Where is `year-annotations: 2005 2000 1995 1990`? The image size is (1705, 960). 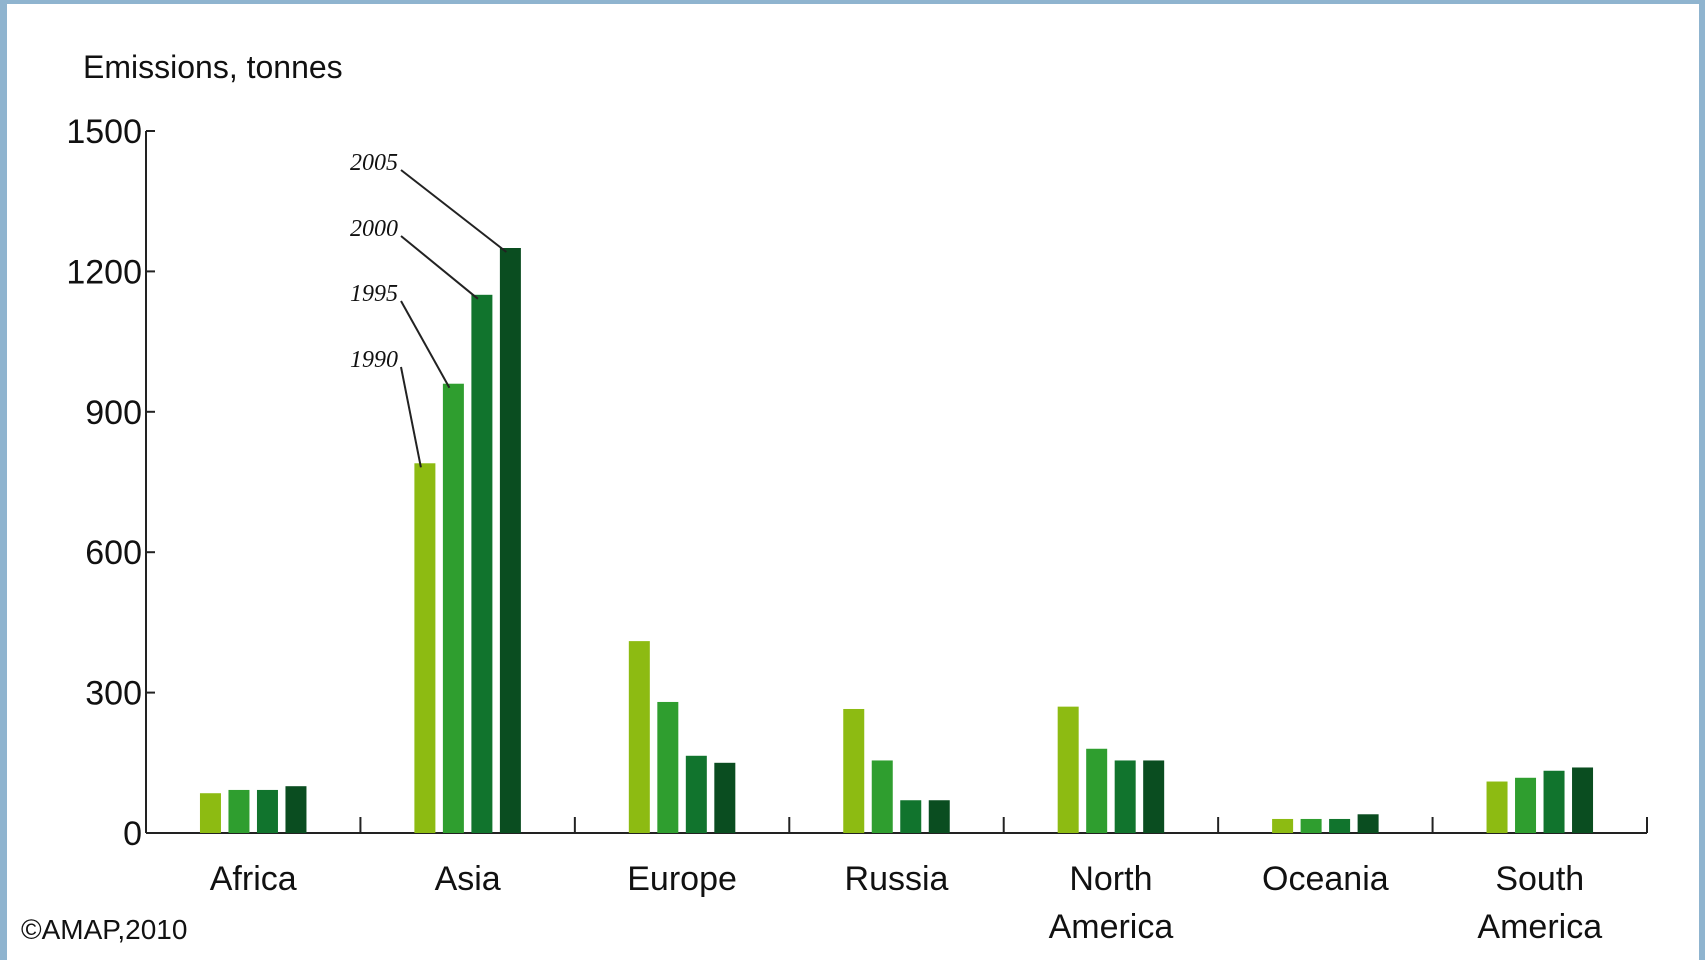 year-annotations: 2005 2000 1995 1990 is located at coordinates (429, 309).